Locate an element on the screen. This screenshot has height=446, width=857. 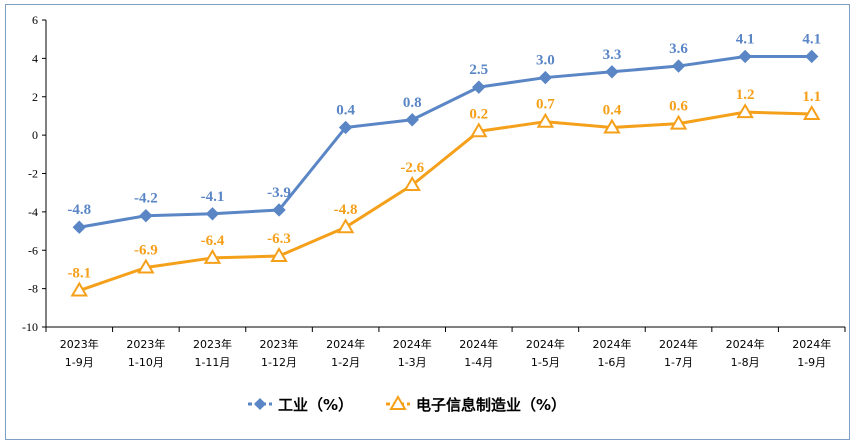
y-tick-label: -2 is located at coordinates (33, 174).